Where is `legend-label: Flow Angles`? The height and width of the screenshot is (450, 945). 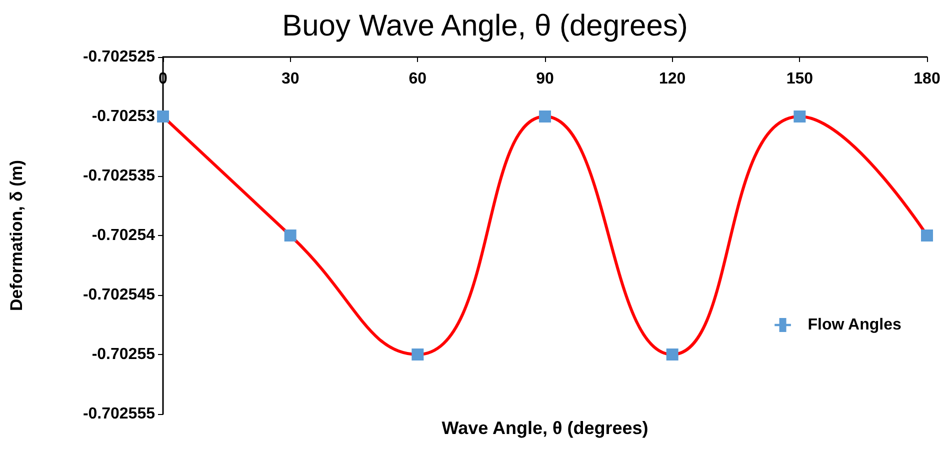
legend-label: Flow Angles is located at coordinates (855, 325).